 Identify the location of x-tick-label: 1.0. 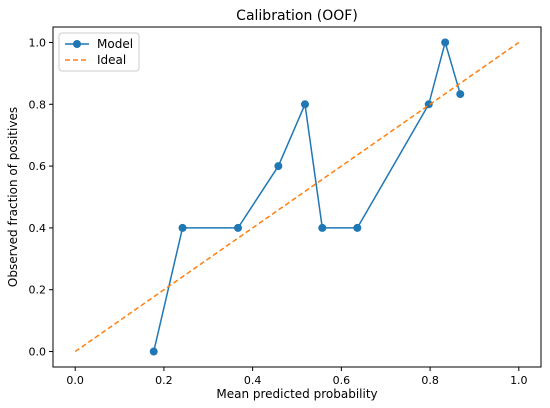
(519, 380).